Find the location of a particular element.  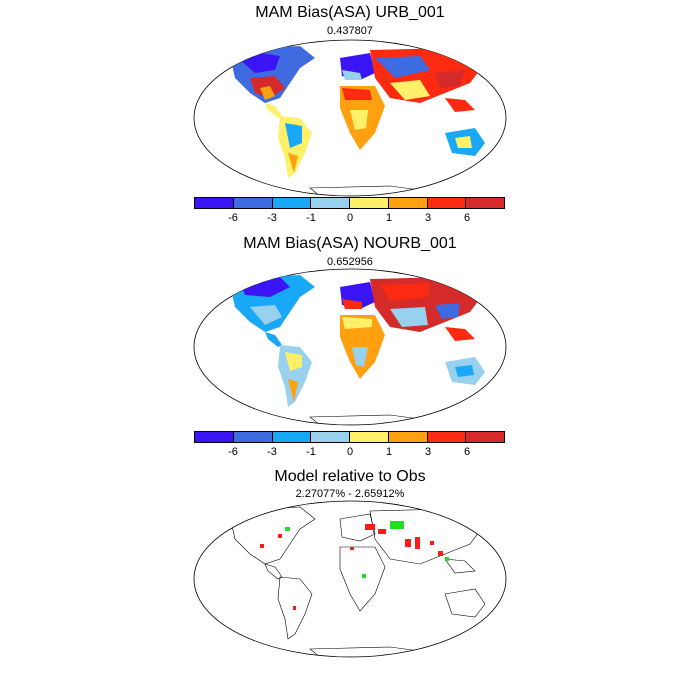

panel2-subtitle: 0.652956 is located at coordinates (350, 262).